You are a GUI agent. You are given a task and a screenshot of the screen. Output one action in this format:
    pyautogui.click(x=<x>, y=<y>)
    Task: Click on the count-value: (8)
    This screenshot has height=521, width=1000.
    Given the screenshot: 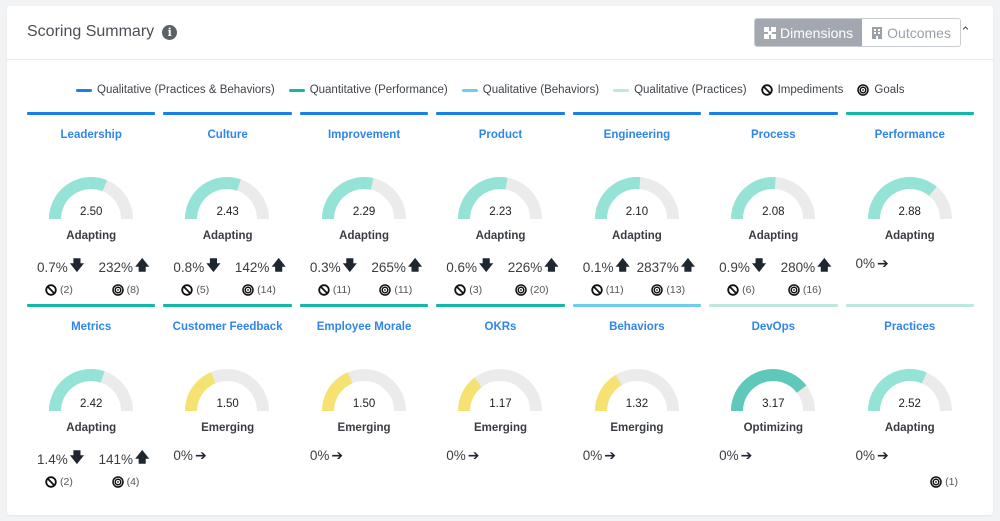 What is the action you would take?
    pyautogui.click(x=133, y=290)
    